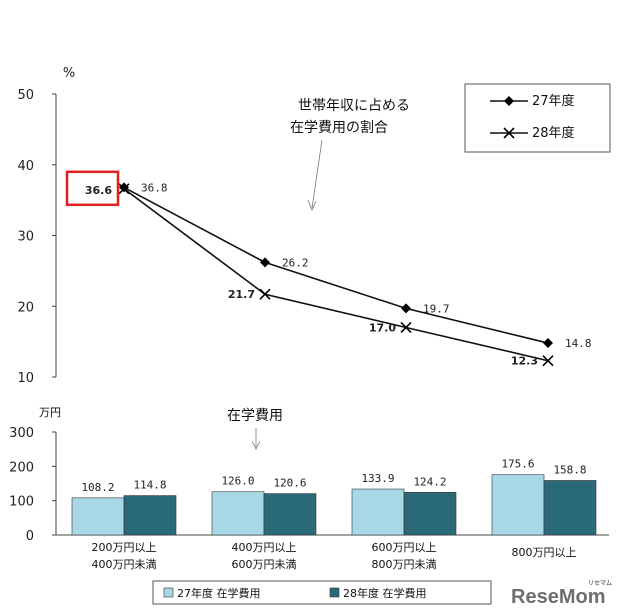  Describe the element at coordinates (219, 593) in the screenshot. I see `bar-legend-label-27: 27年度 在学費用` at that location.